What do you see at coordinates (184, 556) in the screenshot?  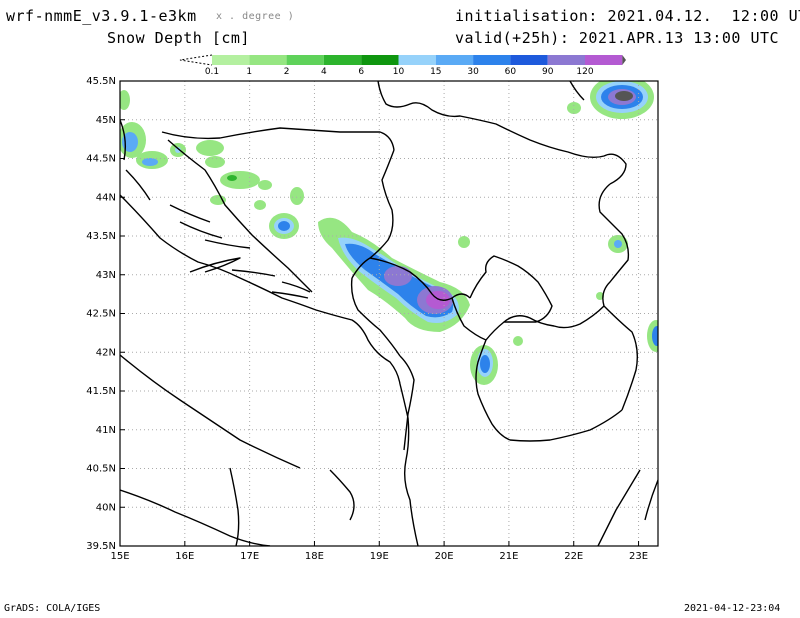 I see `lon-label: 16E` at bounding box center [184, 556].